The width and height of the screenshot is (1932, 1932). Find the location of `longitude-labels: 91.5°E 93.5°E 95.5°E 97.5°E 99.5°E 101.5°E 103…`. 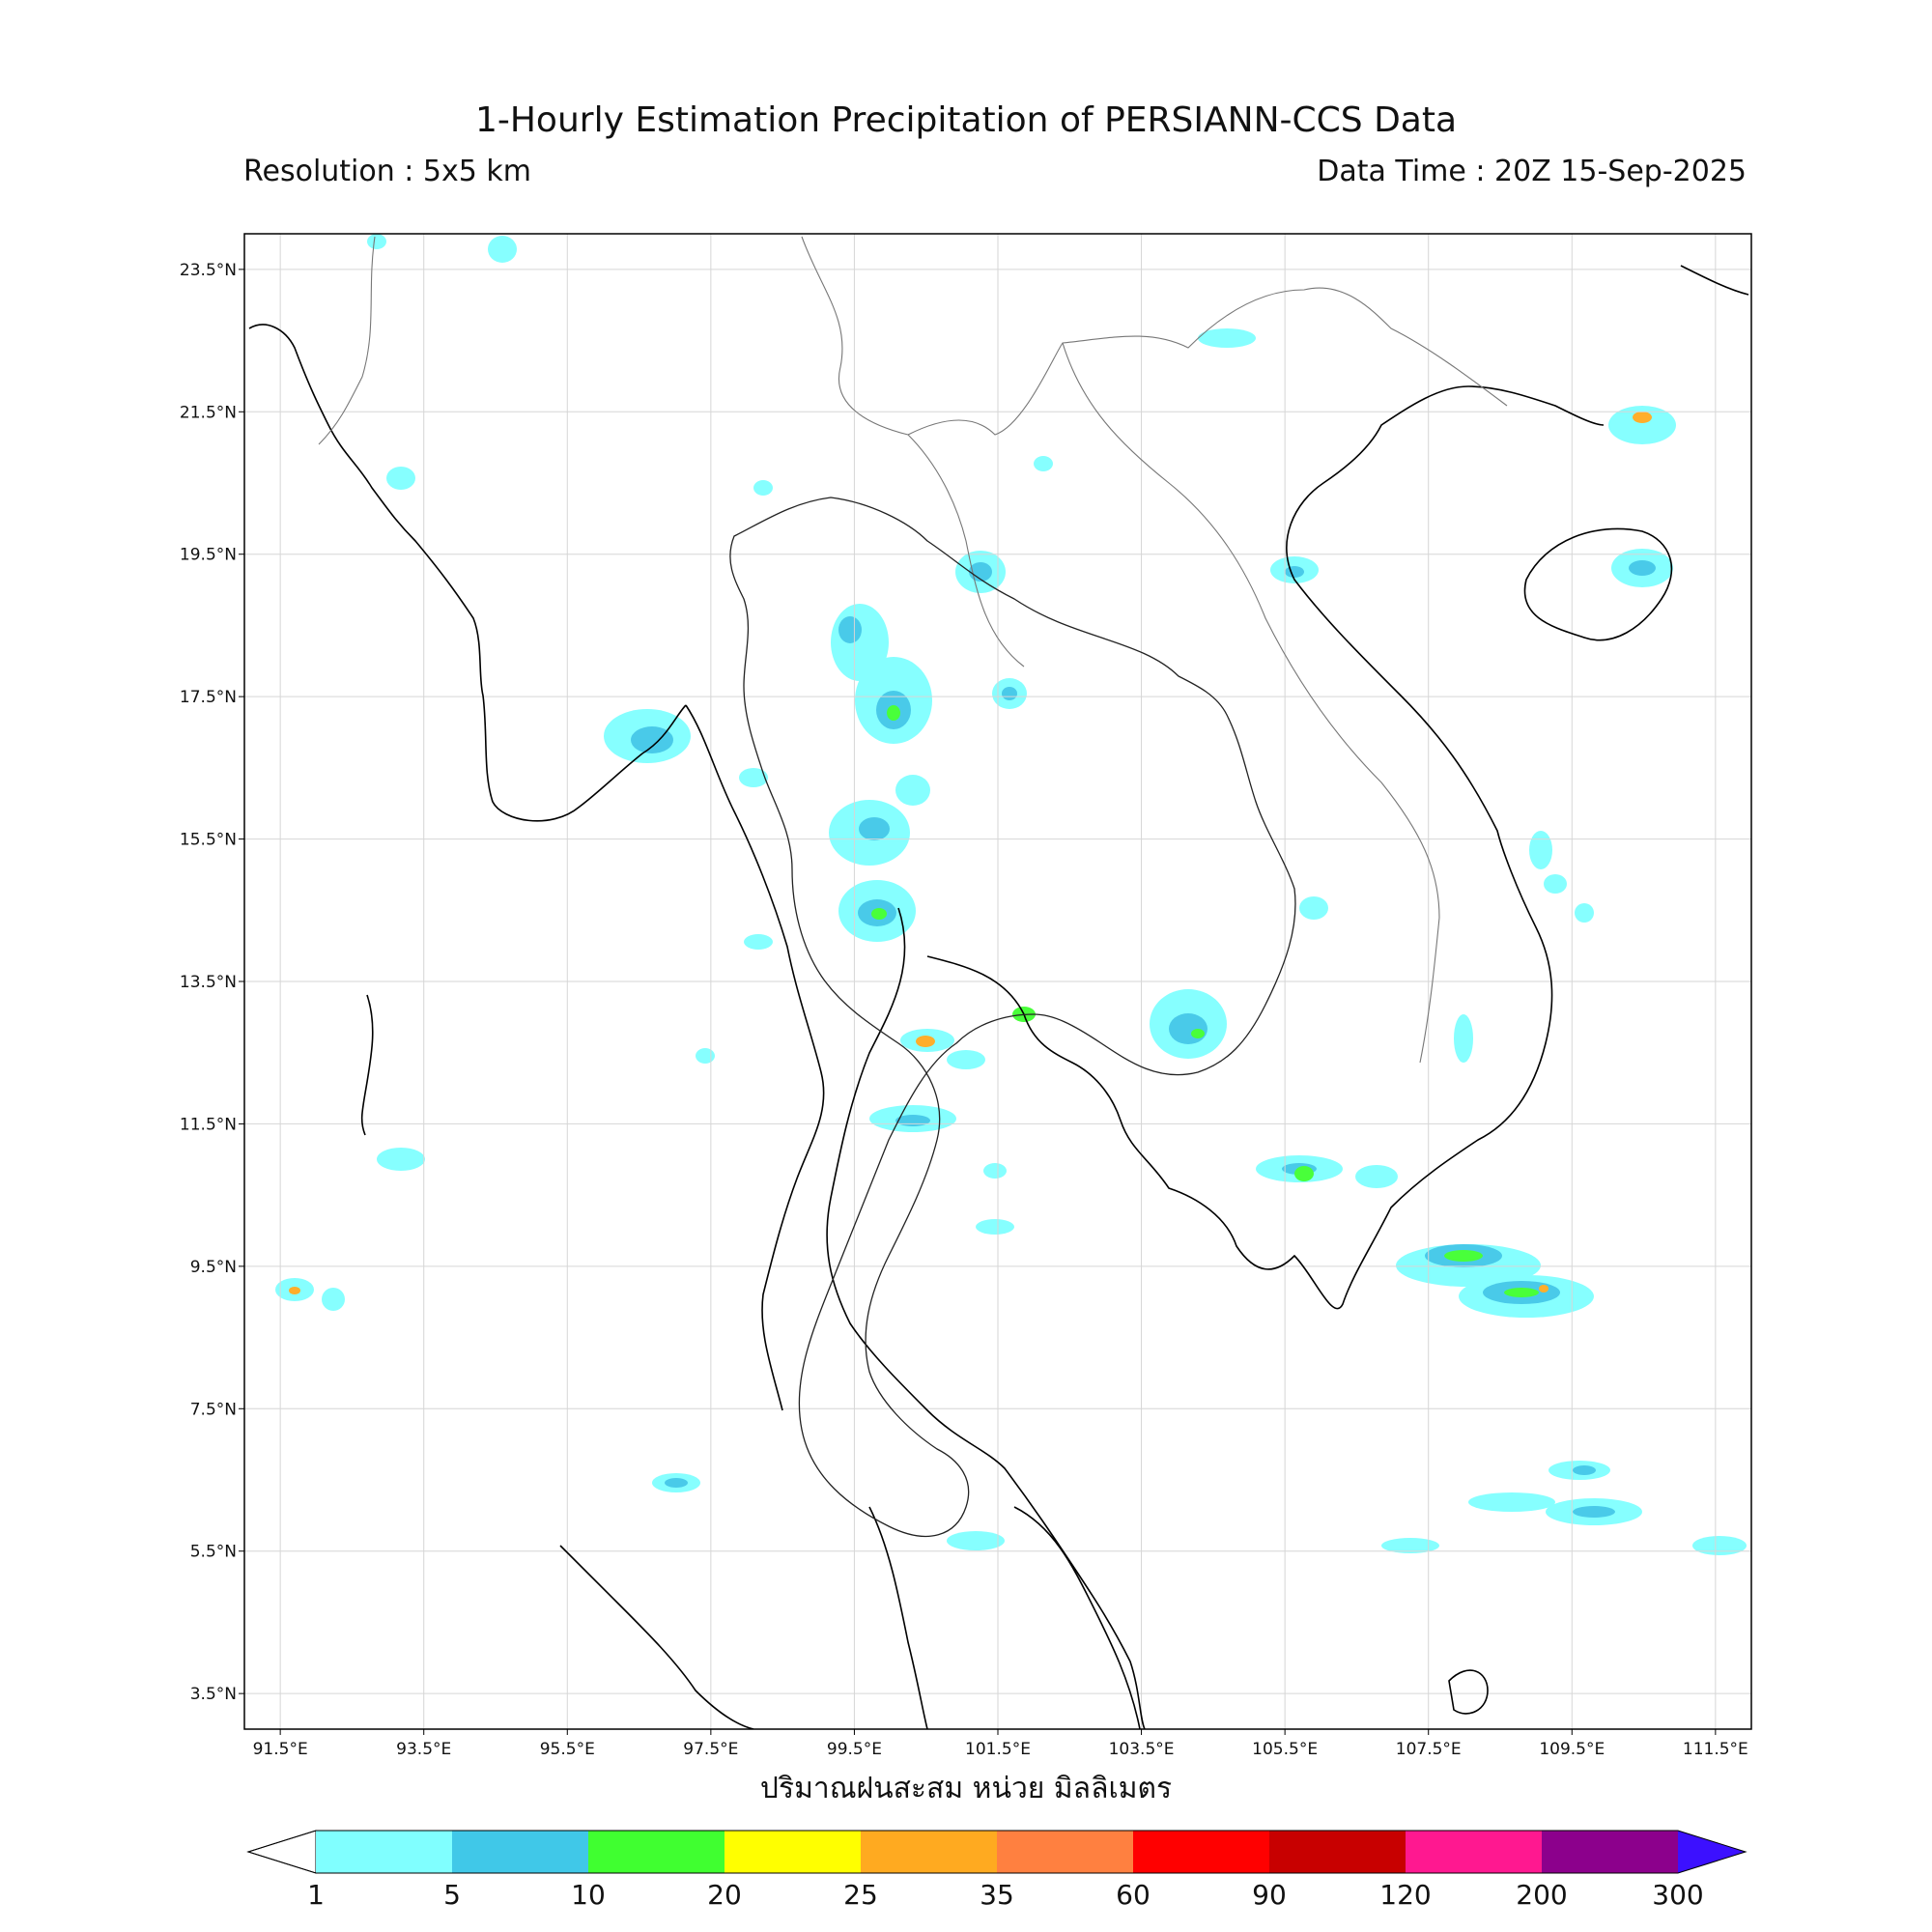

longitude-labels: 91.5°E 93.5°E 95.5°E 97.5°E 99.5°E 101.5°E 103… is located at coordinates (1000, 1744).